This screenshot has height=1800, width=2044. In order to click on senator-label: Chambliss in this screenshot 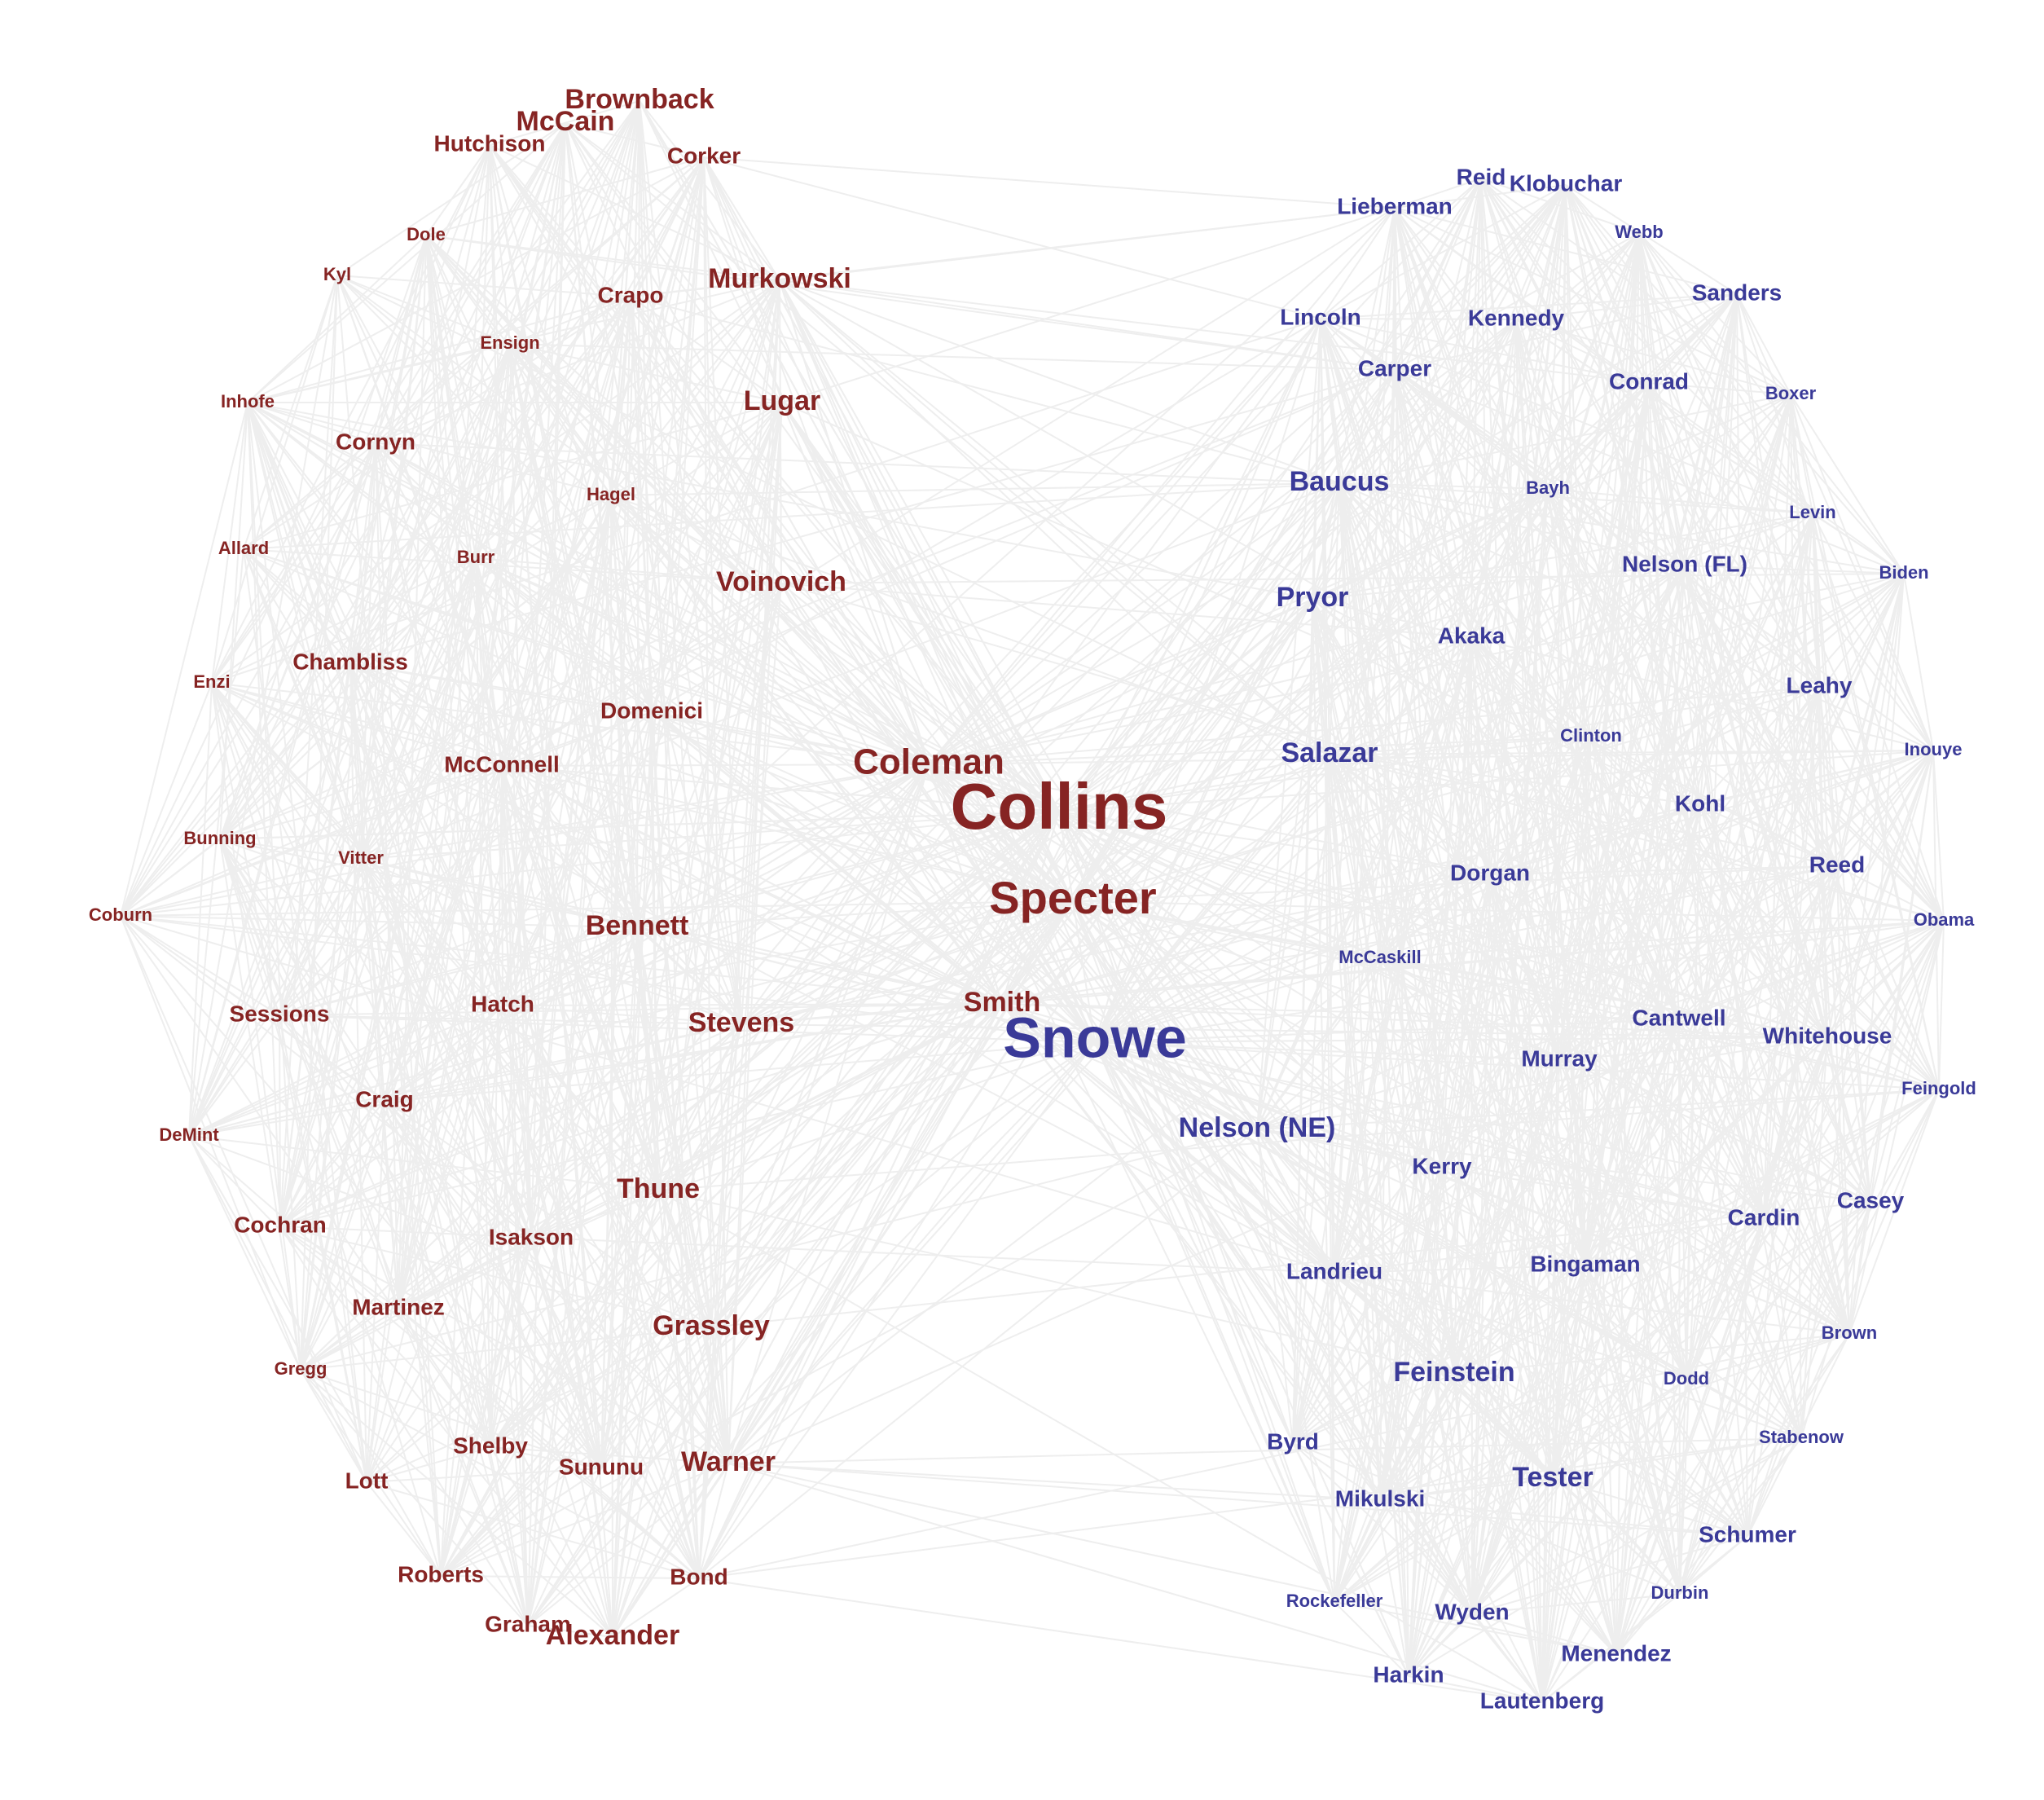, I will do `click(350, 661)`.